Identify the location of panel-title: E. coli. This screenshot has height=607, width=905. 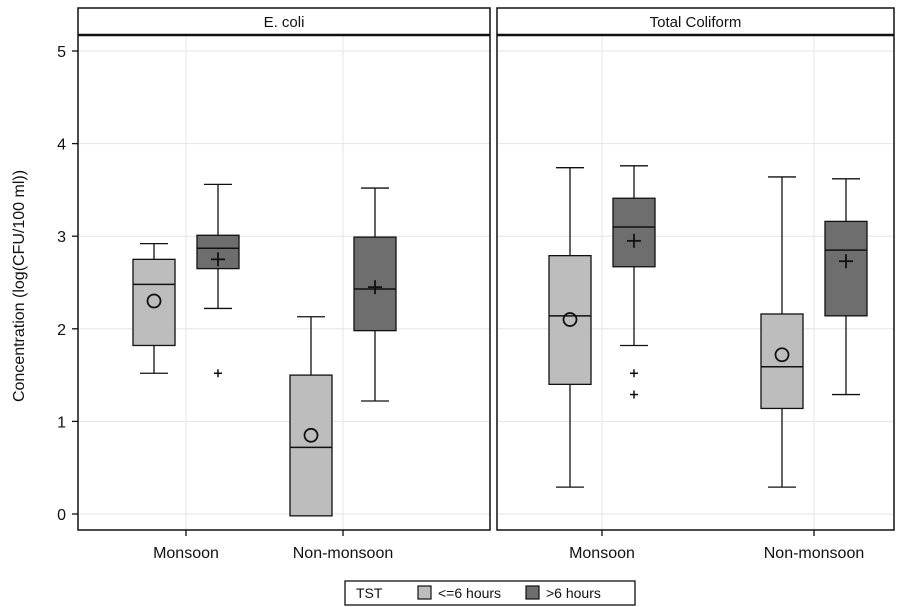
(284, 22).